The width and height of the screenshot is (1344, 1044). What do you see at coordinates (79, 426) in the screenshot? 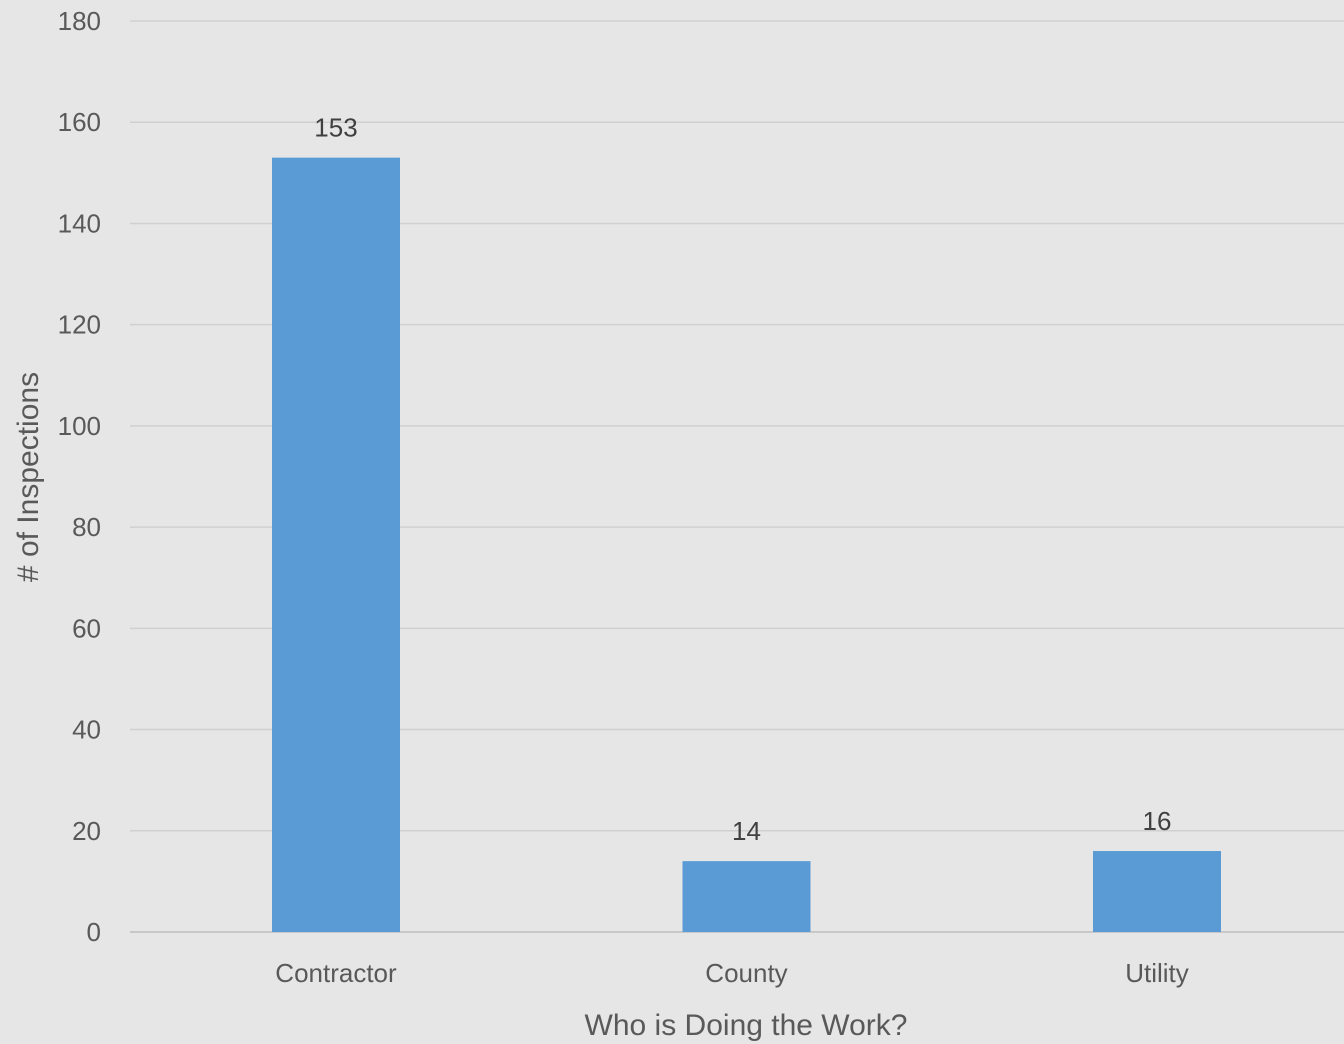
I see `y-tick-label: 100` at bounding box center [79, 426].